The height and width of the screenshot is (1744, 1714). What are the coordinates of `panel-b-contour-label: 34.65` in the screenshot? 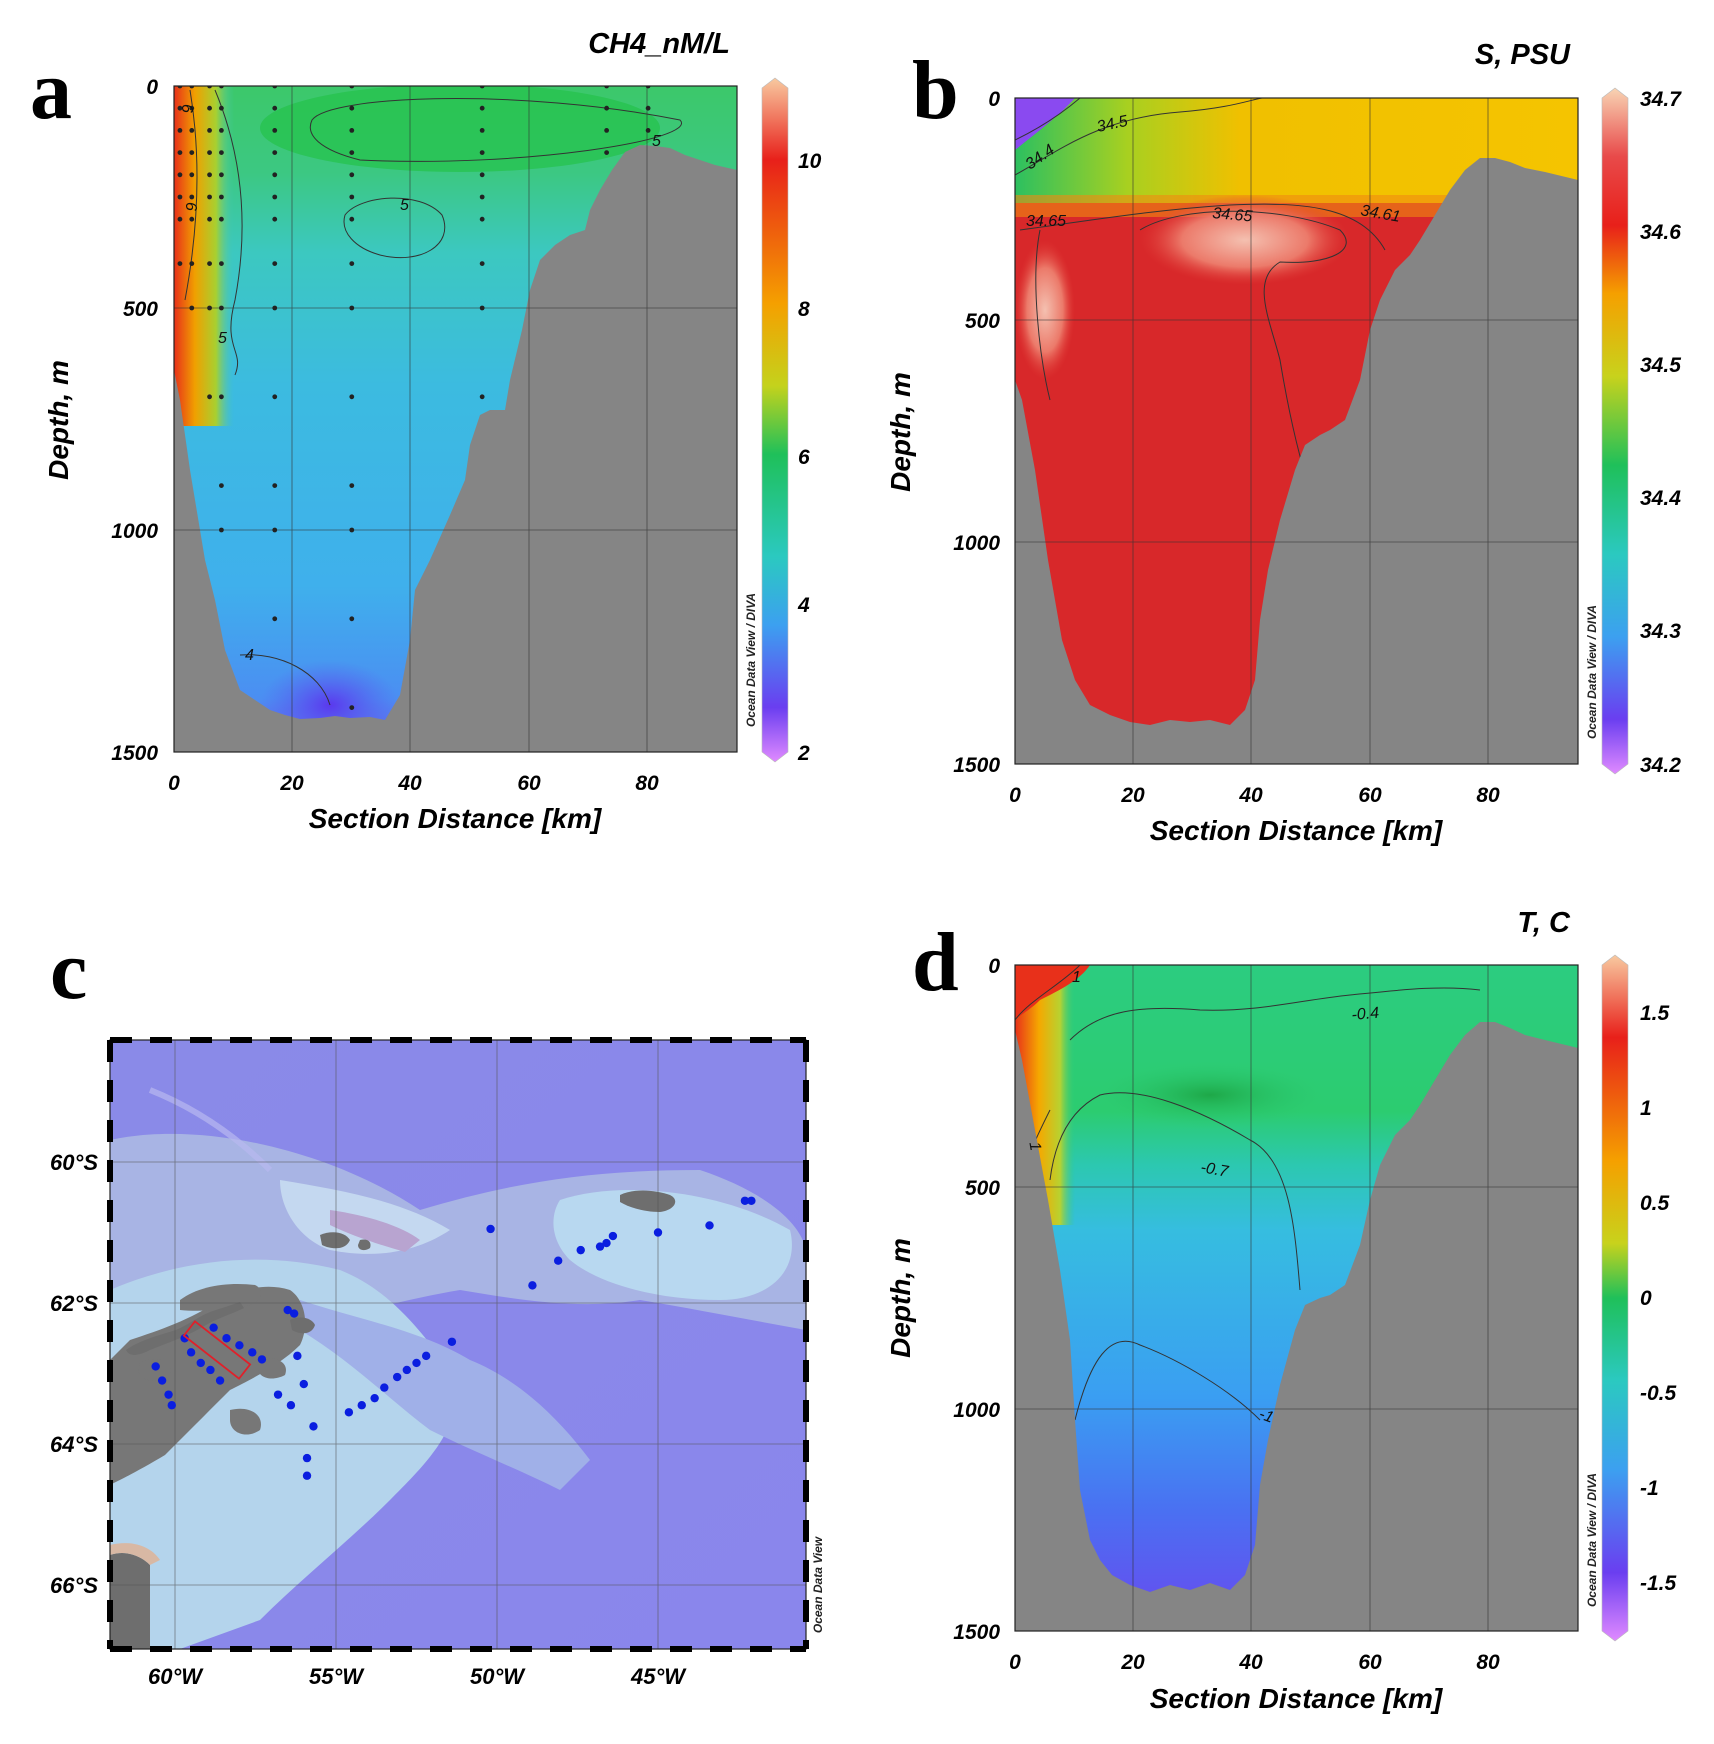 It's located at (1046, 221).